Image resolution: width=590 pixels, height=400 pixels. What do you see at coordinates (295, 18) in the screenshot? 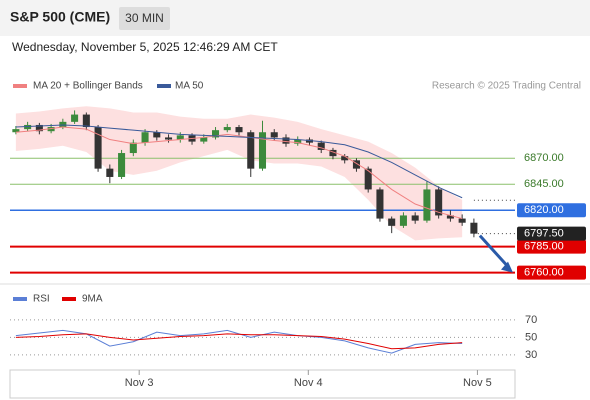
I see `header-bar` at bounding box center [295, 18].